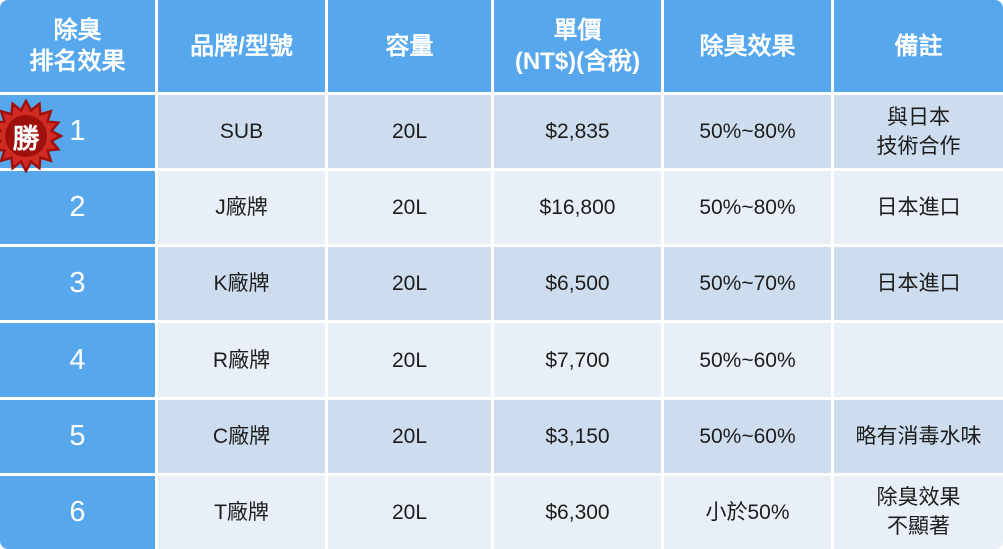  What do you see at coordinates (77, 208) in the screenshot?
I see `rank-cell: 2` at bounding box center [77, 208].